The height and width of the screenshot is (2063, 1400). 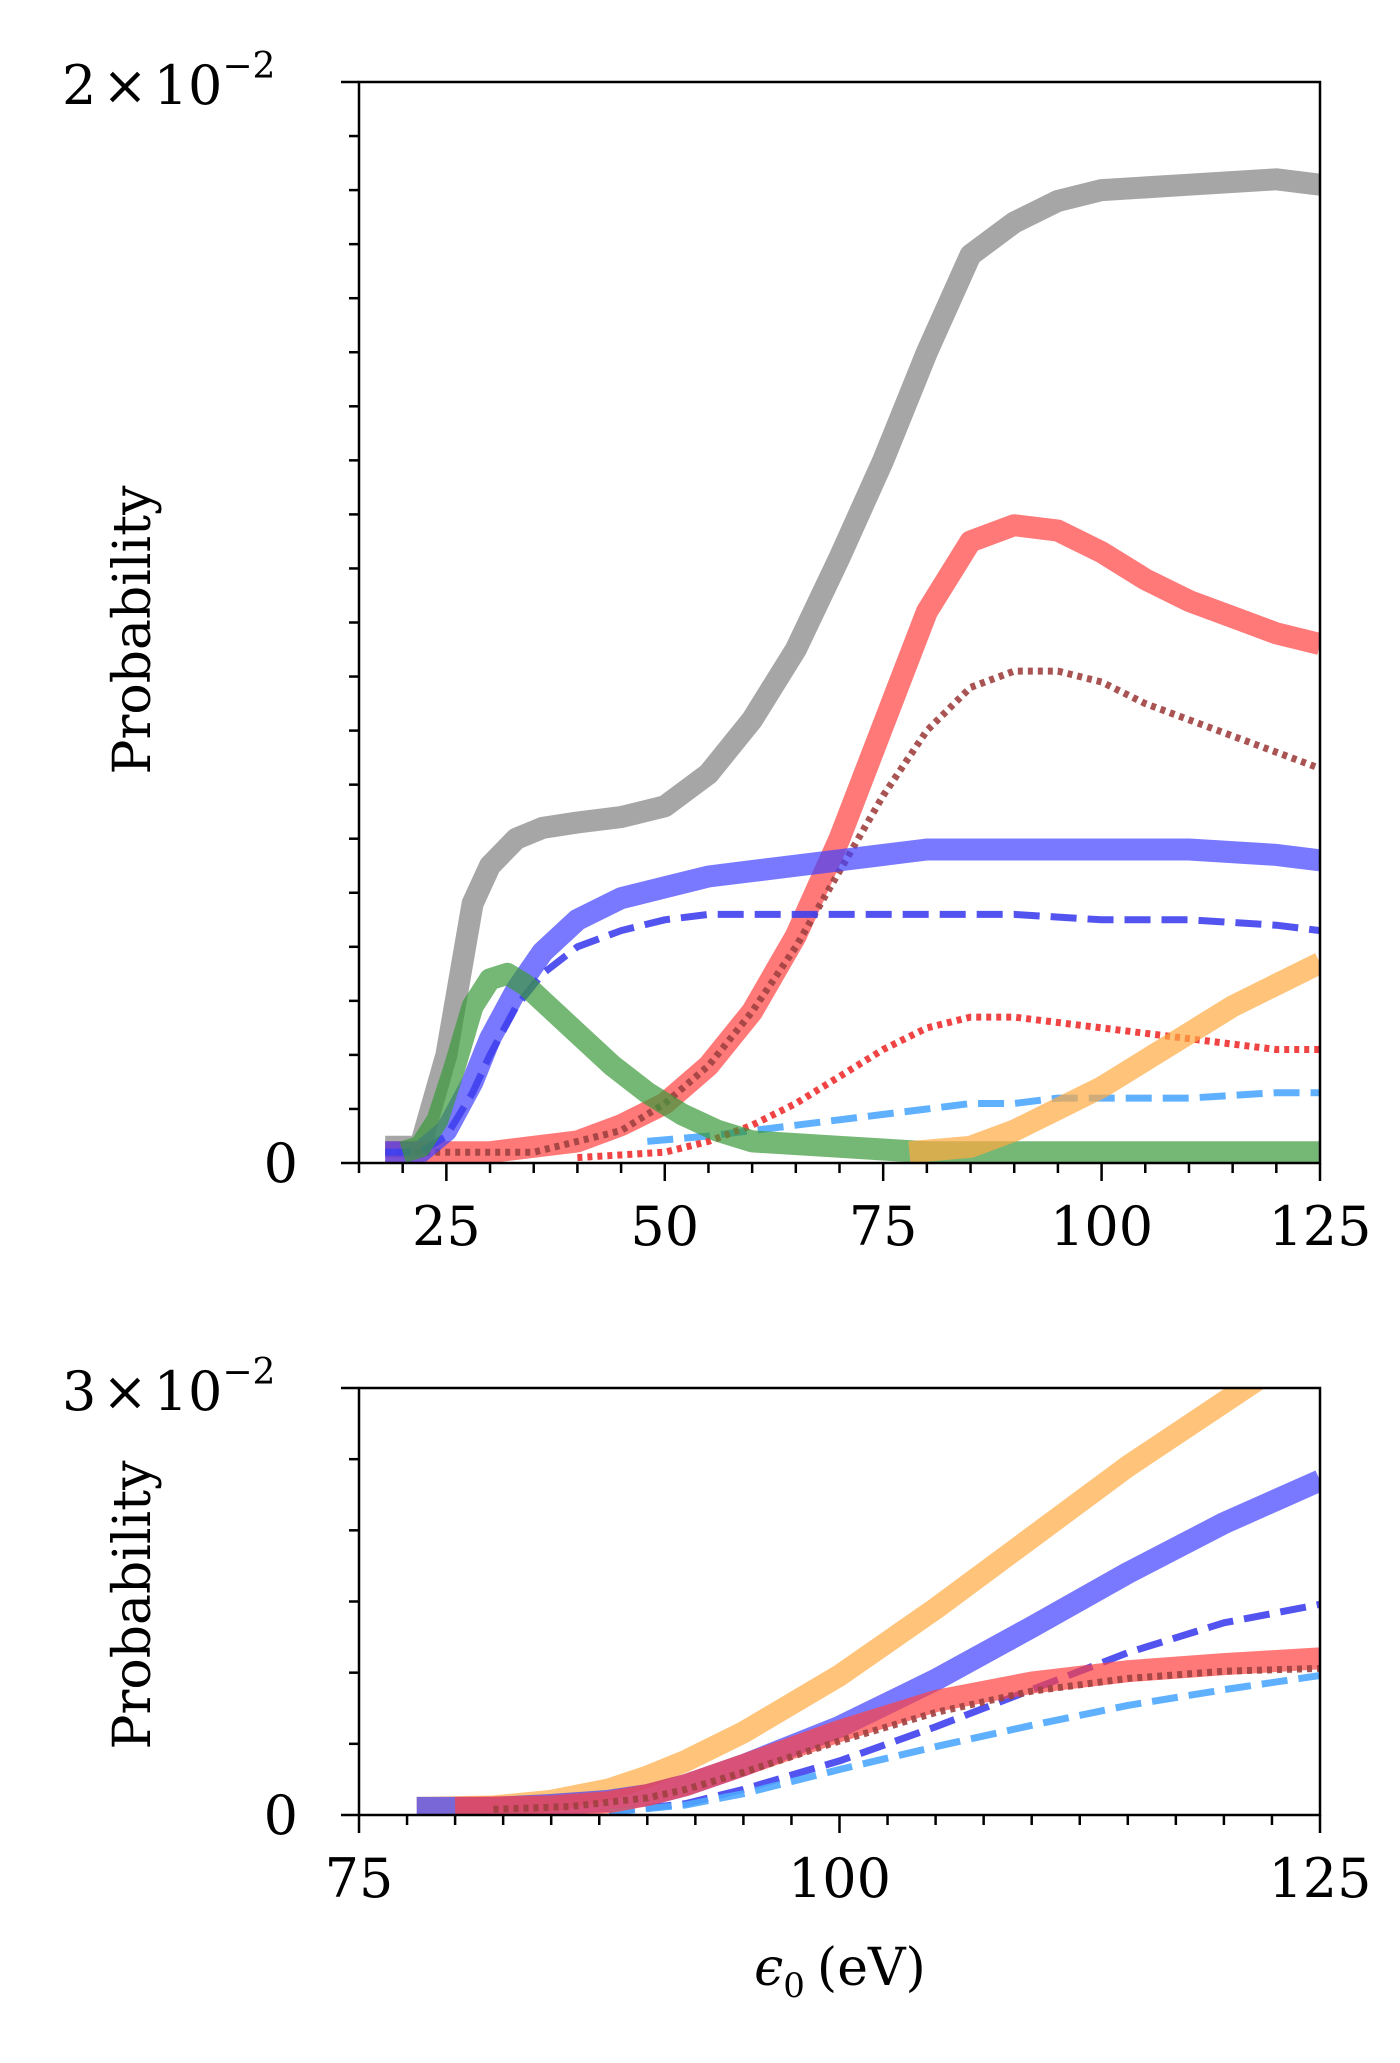 What do you see at coordinates (664, 1226) in the screenshot?
I see `top-x-tick-label: 50` at bounding box center [664, 1226].